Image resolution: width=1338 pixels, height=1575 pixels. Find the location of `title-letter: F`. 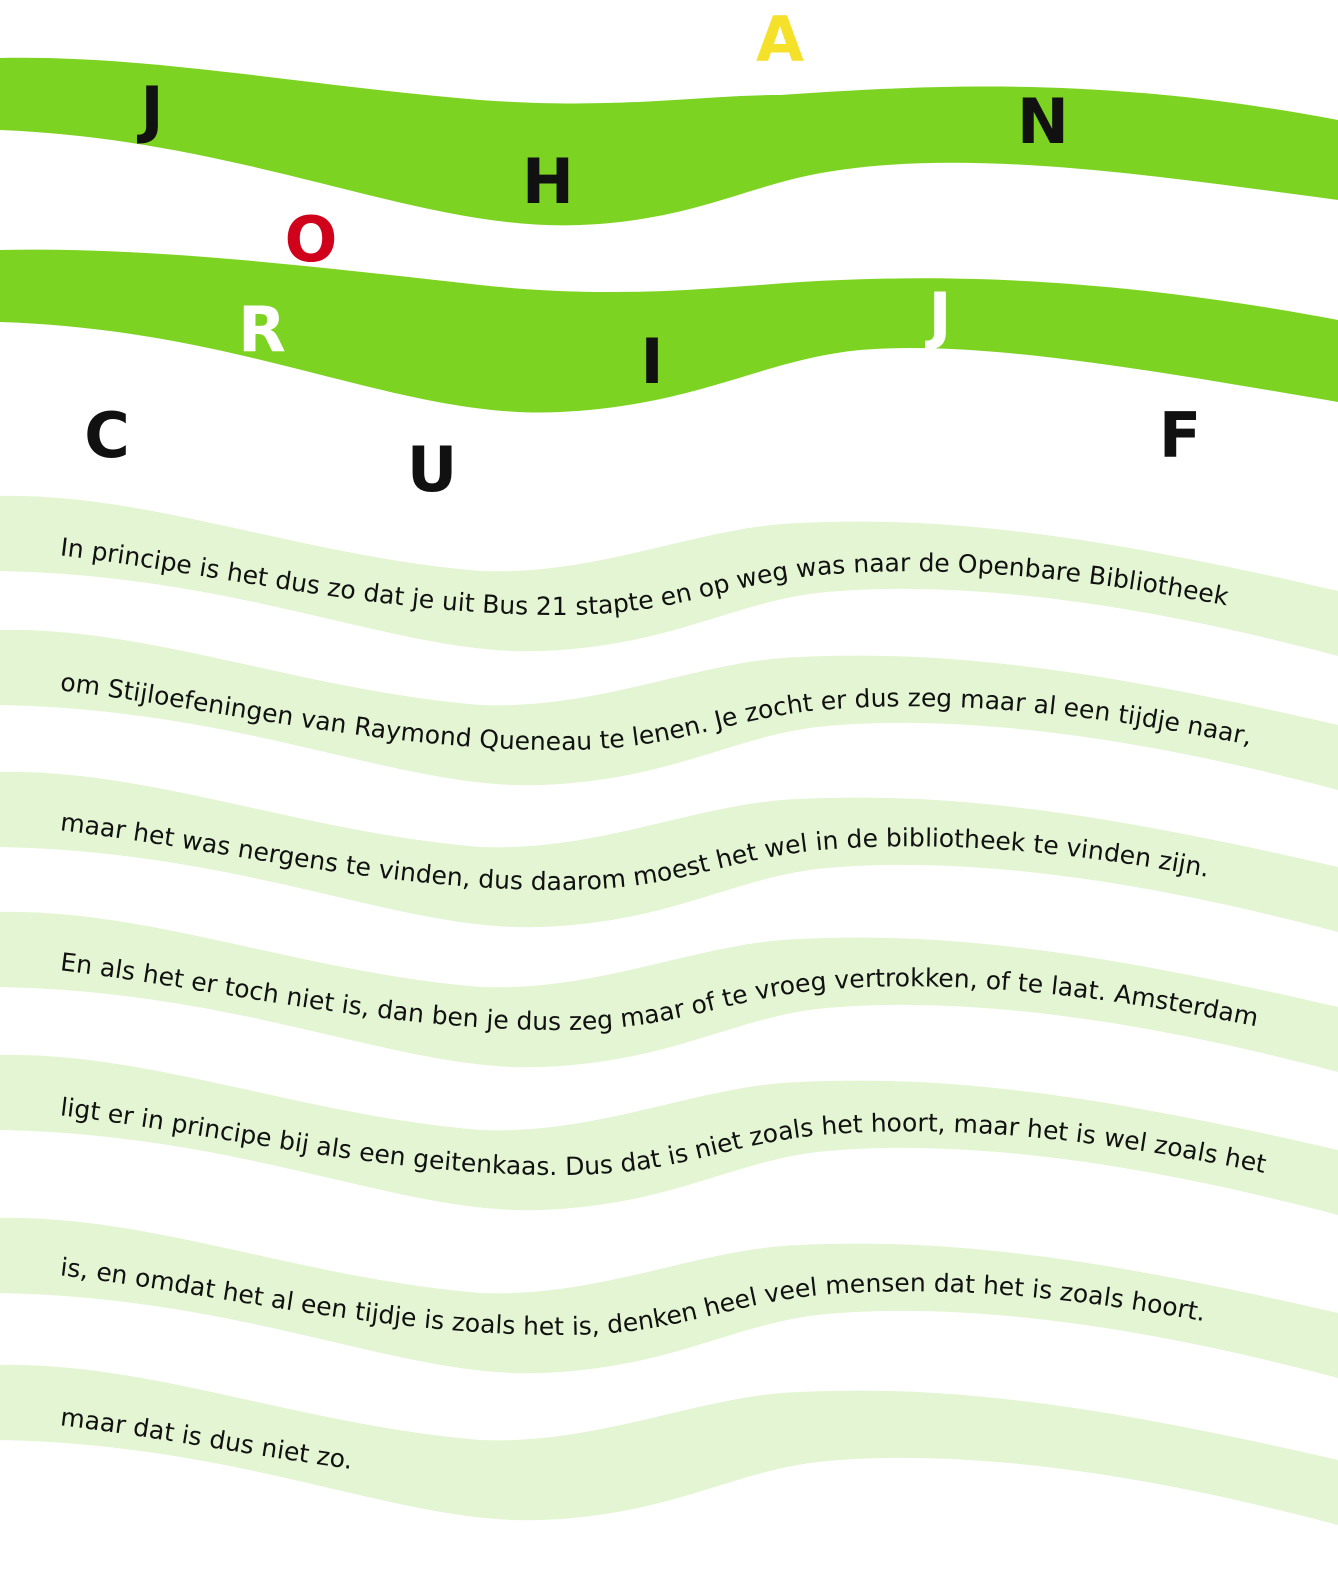

title-letter: F is located at coordinates (1180, 435).